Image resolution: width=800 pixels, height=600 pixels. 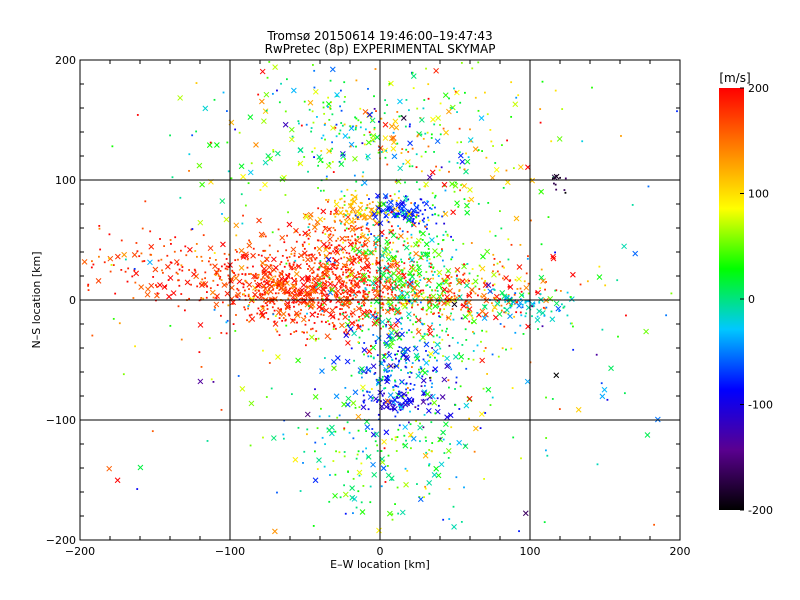 I want to click on colorbar-tick-label: 100, so click(x=758, y=194).